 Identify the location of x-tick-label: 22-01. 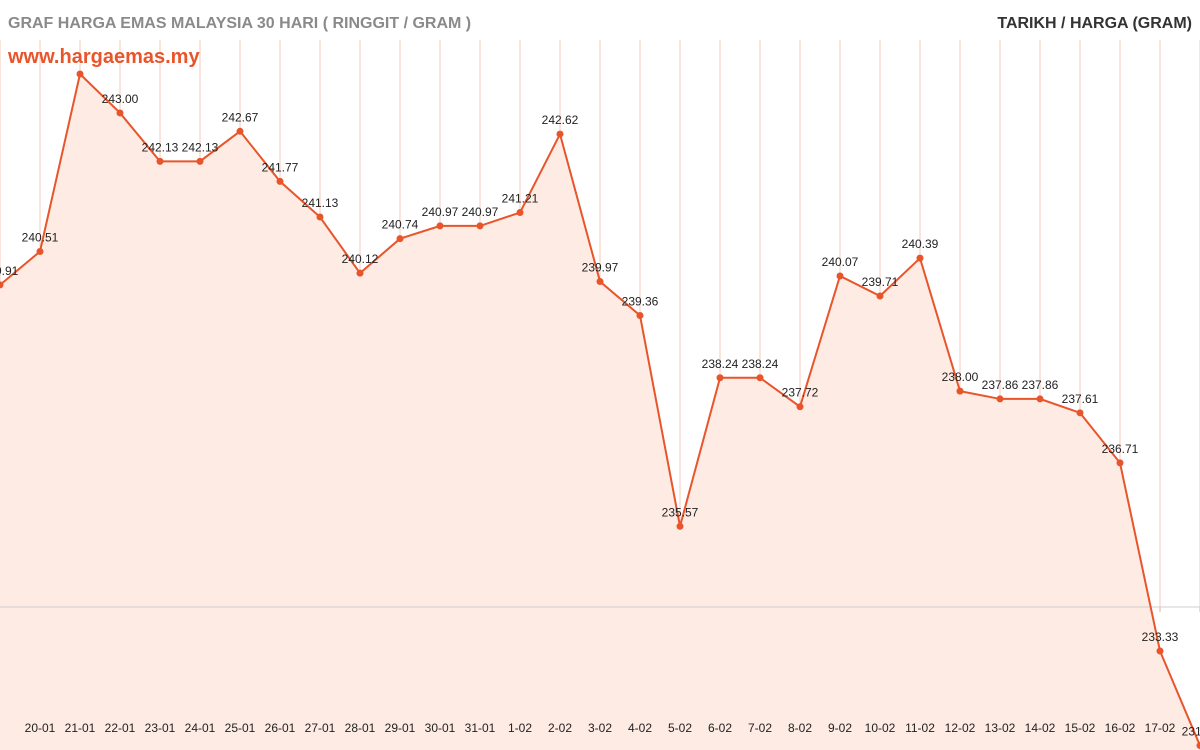
(120, 728).